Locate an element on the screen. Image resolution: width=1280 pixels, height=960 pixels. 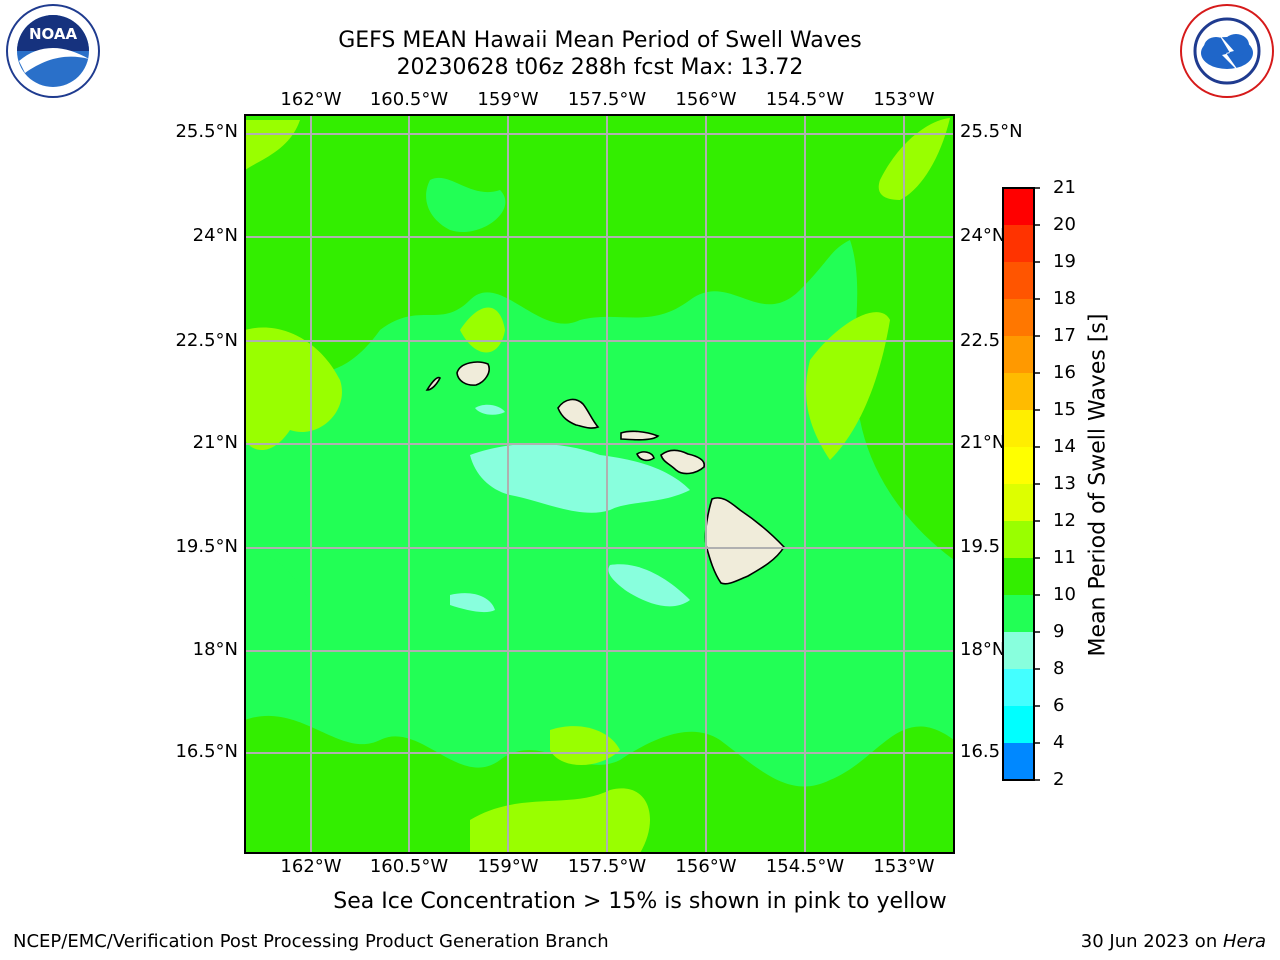
colorbar-tick-label: 10 is located at coordinates (1064, 594).